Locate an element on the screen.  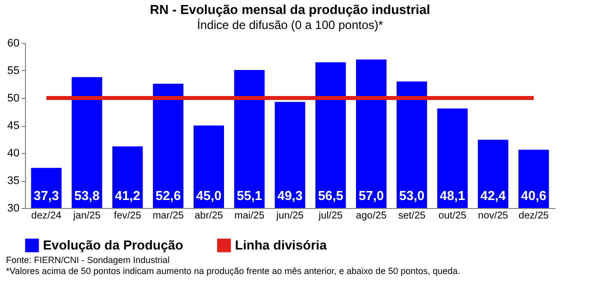
x-tick-label: ago/25 is located at coordinates (371, 216).